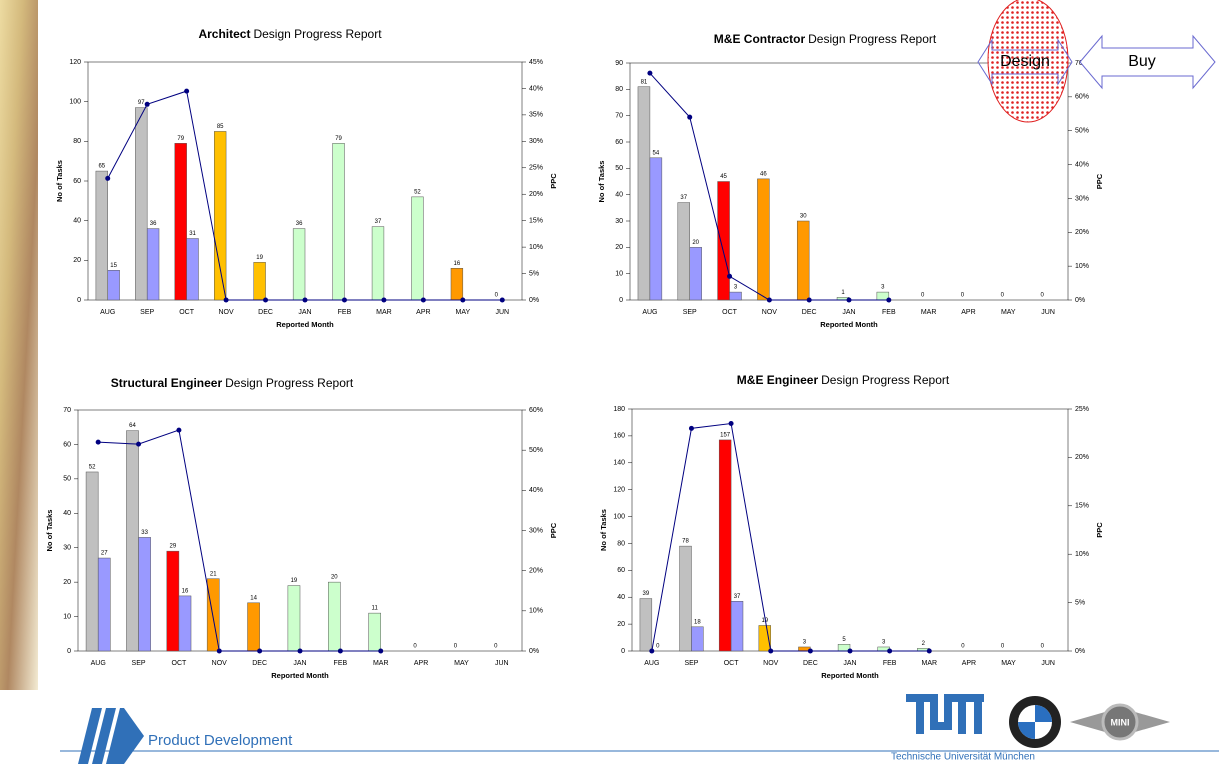 The height and width of the screenshot is (764, 1219). Describe the element at coordinates (924, 644) in the screenshot. I see `data-label: 2` at that location.